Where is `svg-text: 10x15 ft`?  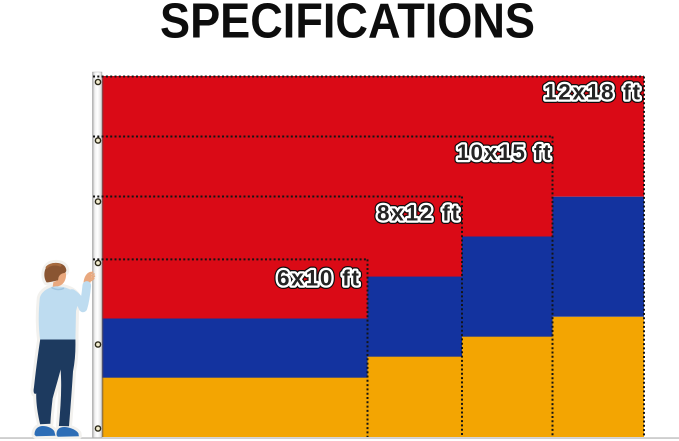
svg-text: 10x15 ft is located at coordinates (504, 152).